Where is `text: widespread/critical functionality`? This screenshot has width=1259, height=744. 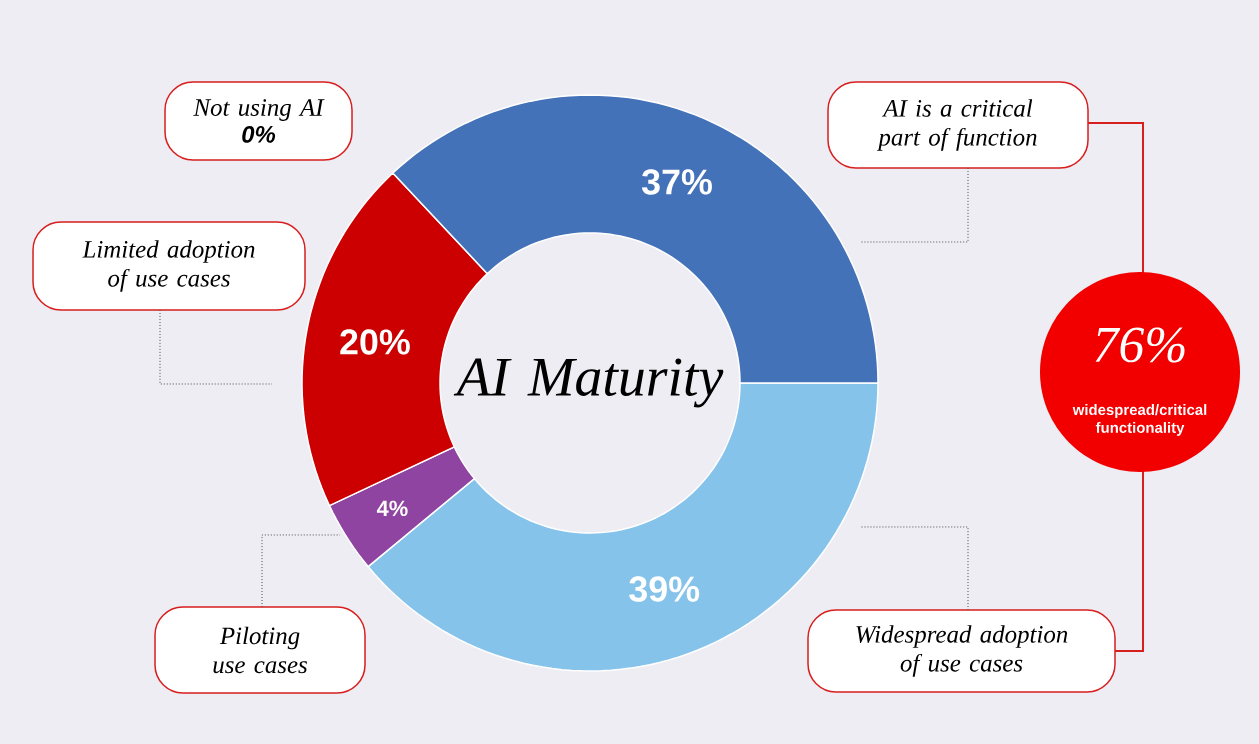
text: widespread/critical functionality is located at coordinates (1139, 420).